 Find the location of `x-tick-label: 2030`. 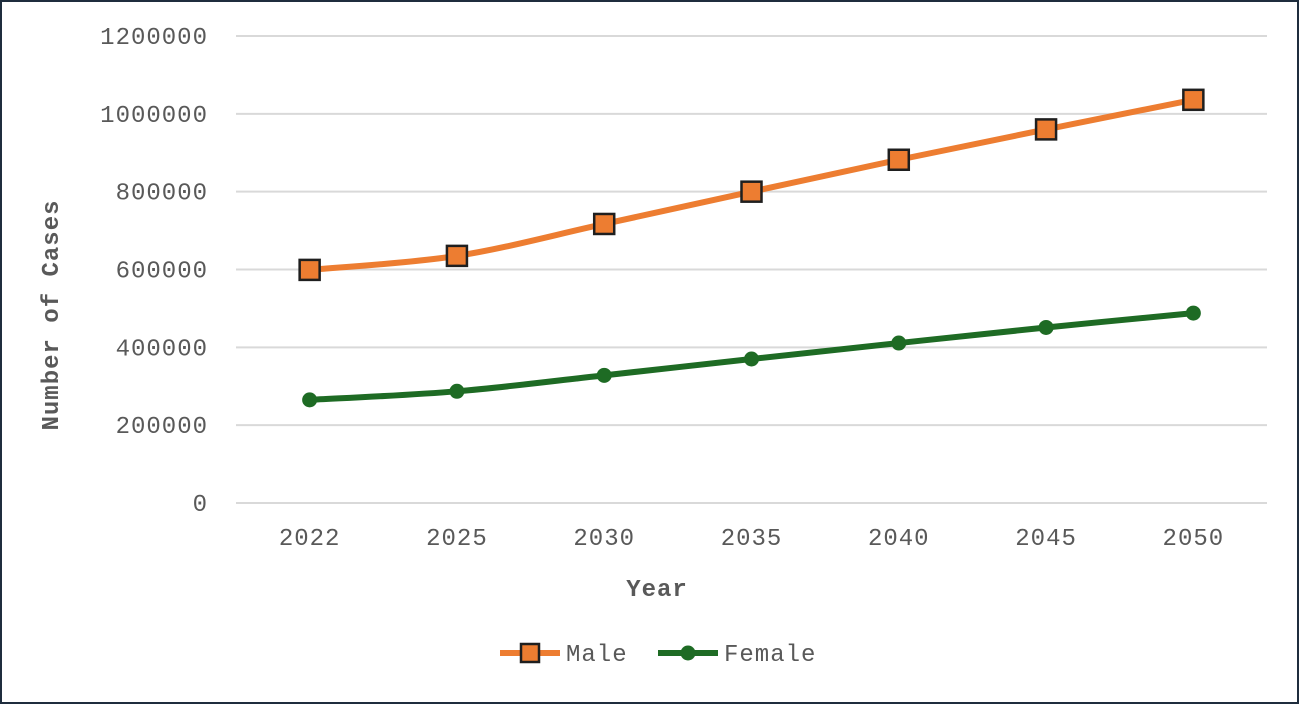

x-tick-label: 2030 is located at coordinates (604, 539).